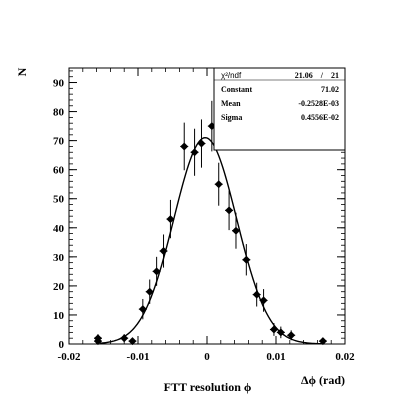 Image resolution: width=415 pixels, height=415 pixels. I want to click on x-tick-labels: -0.02 -0.01 0 0.01 0.02, so click(207, 357).